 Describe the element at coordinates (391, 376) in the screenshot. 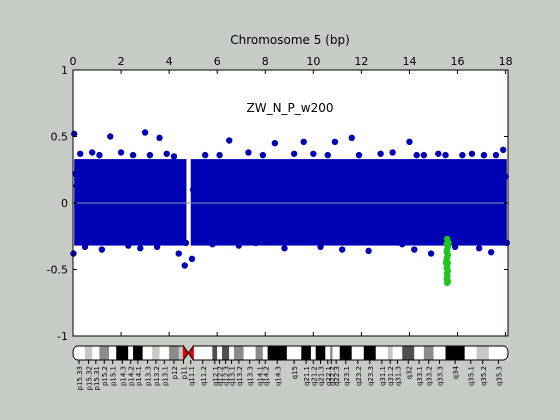

I see `band-label: q31.2` at that location.